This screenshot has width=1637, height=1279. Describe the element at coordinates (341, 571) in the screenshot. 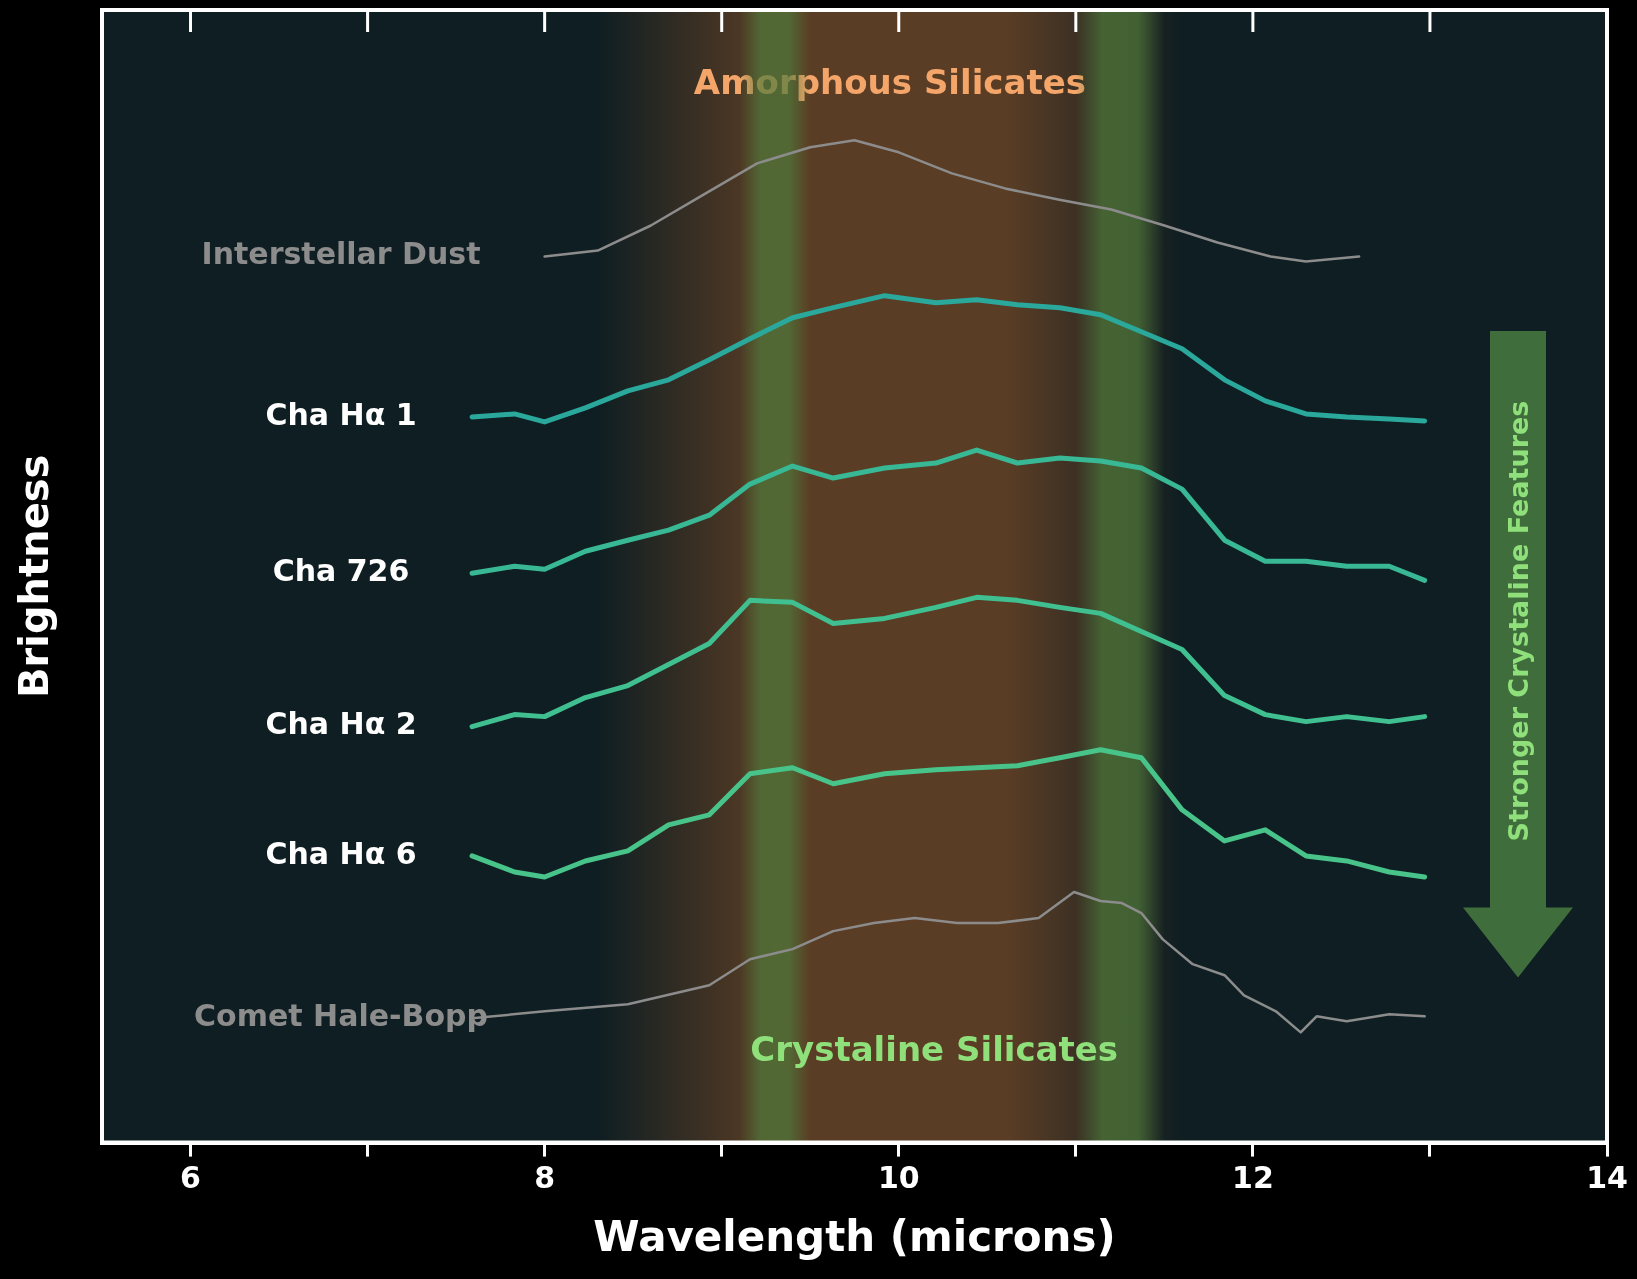

I see `text: Cha 726` at that location.